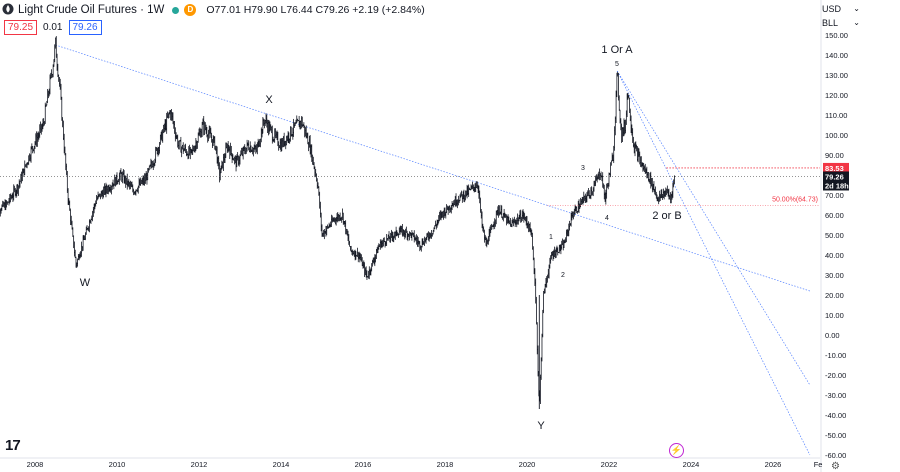 This screenshot has height=472, width=900. Describe the element at coordinates (691, 464) in the screenshot. I see `x-tick-label: 2024` at that location.